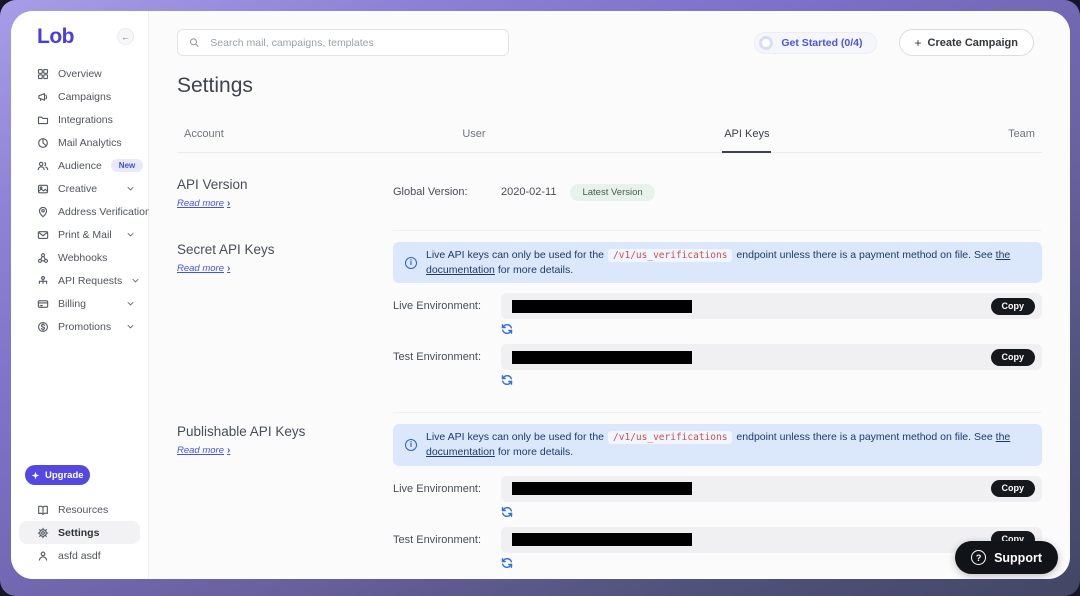 This screenshot has height=596, width=1080. What do you see at coordinates (43, 257) in the screenshot?
I see `webhook-icon` at bounding box center [43, 257].